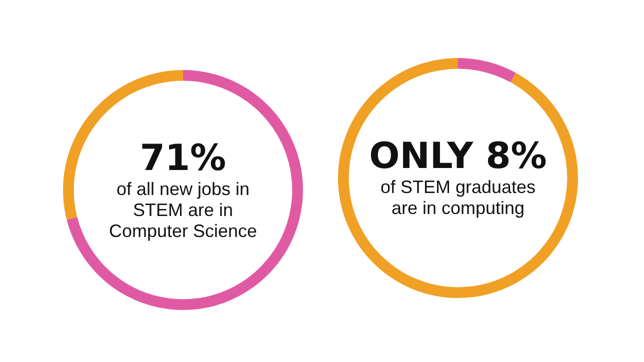 The height and width of the screenshot is (362, 644). What do you see at coordinates (183, 210) in the screenshot?
I see `text: of all new jobs in STEM are in Computer Science` at bounding box center [183, 210].